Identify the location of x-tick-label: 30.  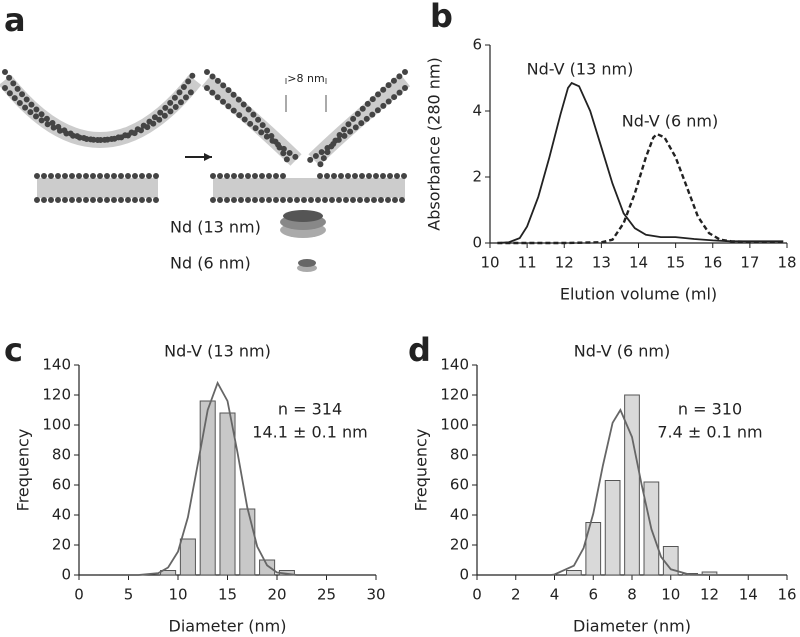
(375, 595).